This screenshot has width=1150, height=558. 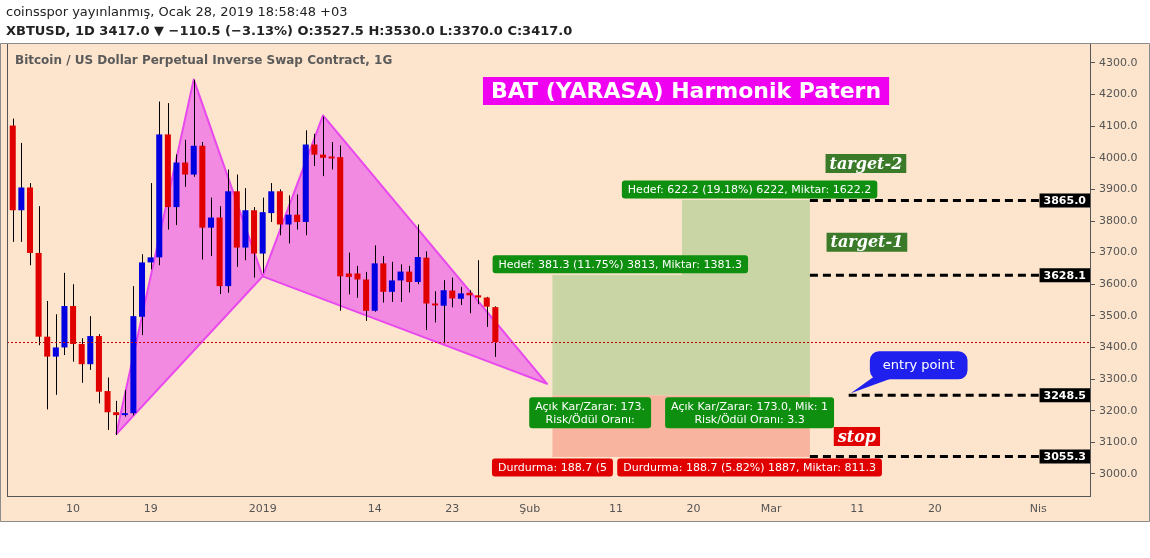 I want to click on annotation: Durdurma: 188.7 (5, so click(x=552, y=467).